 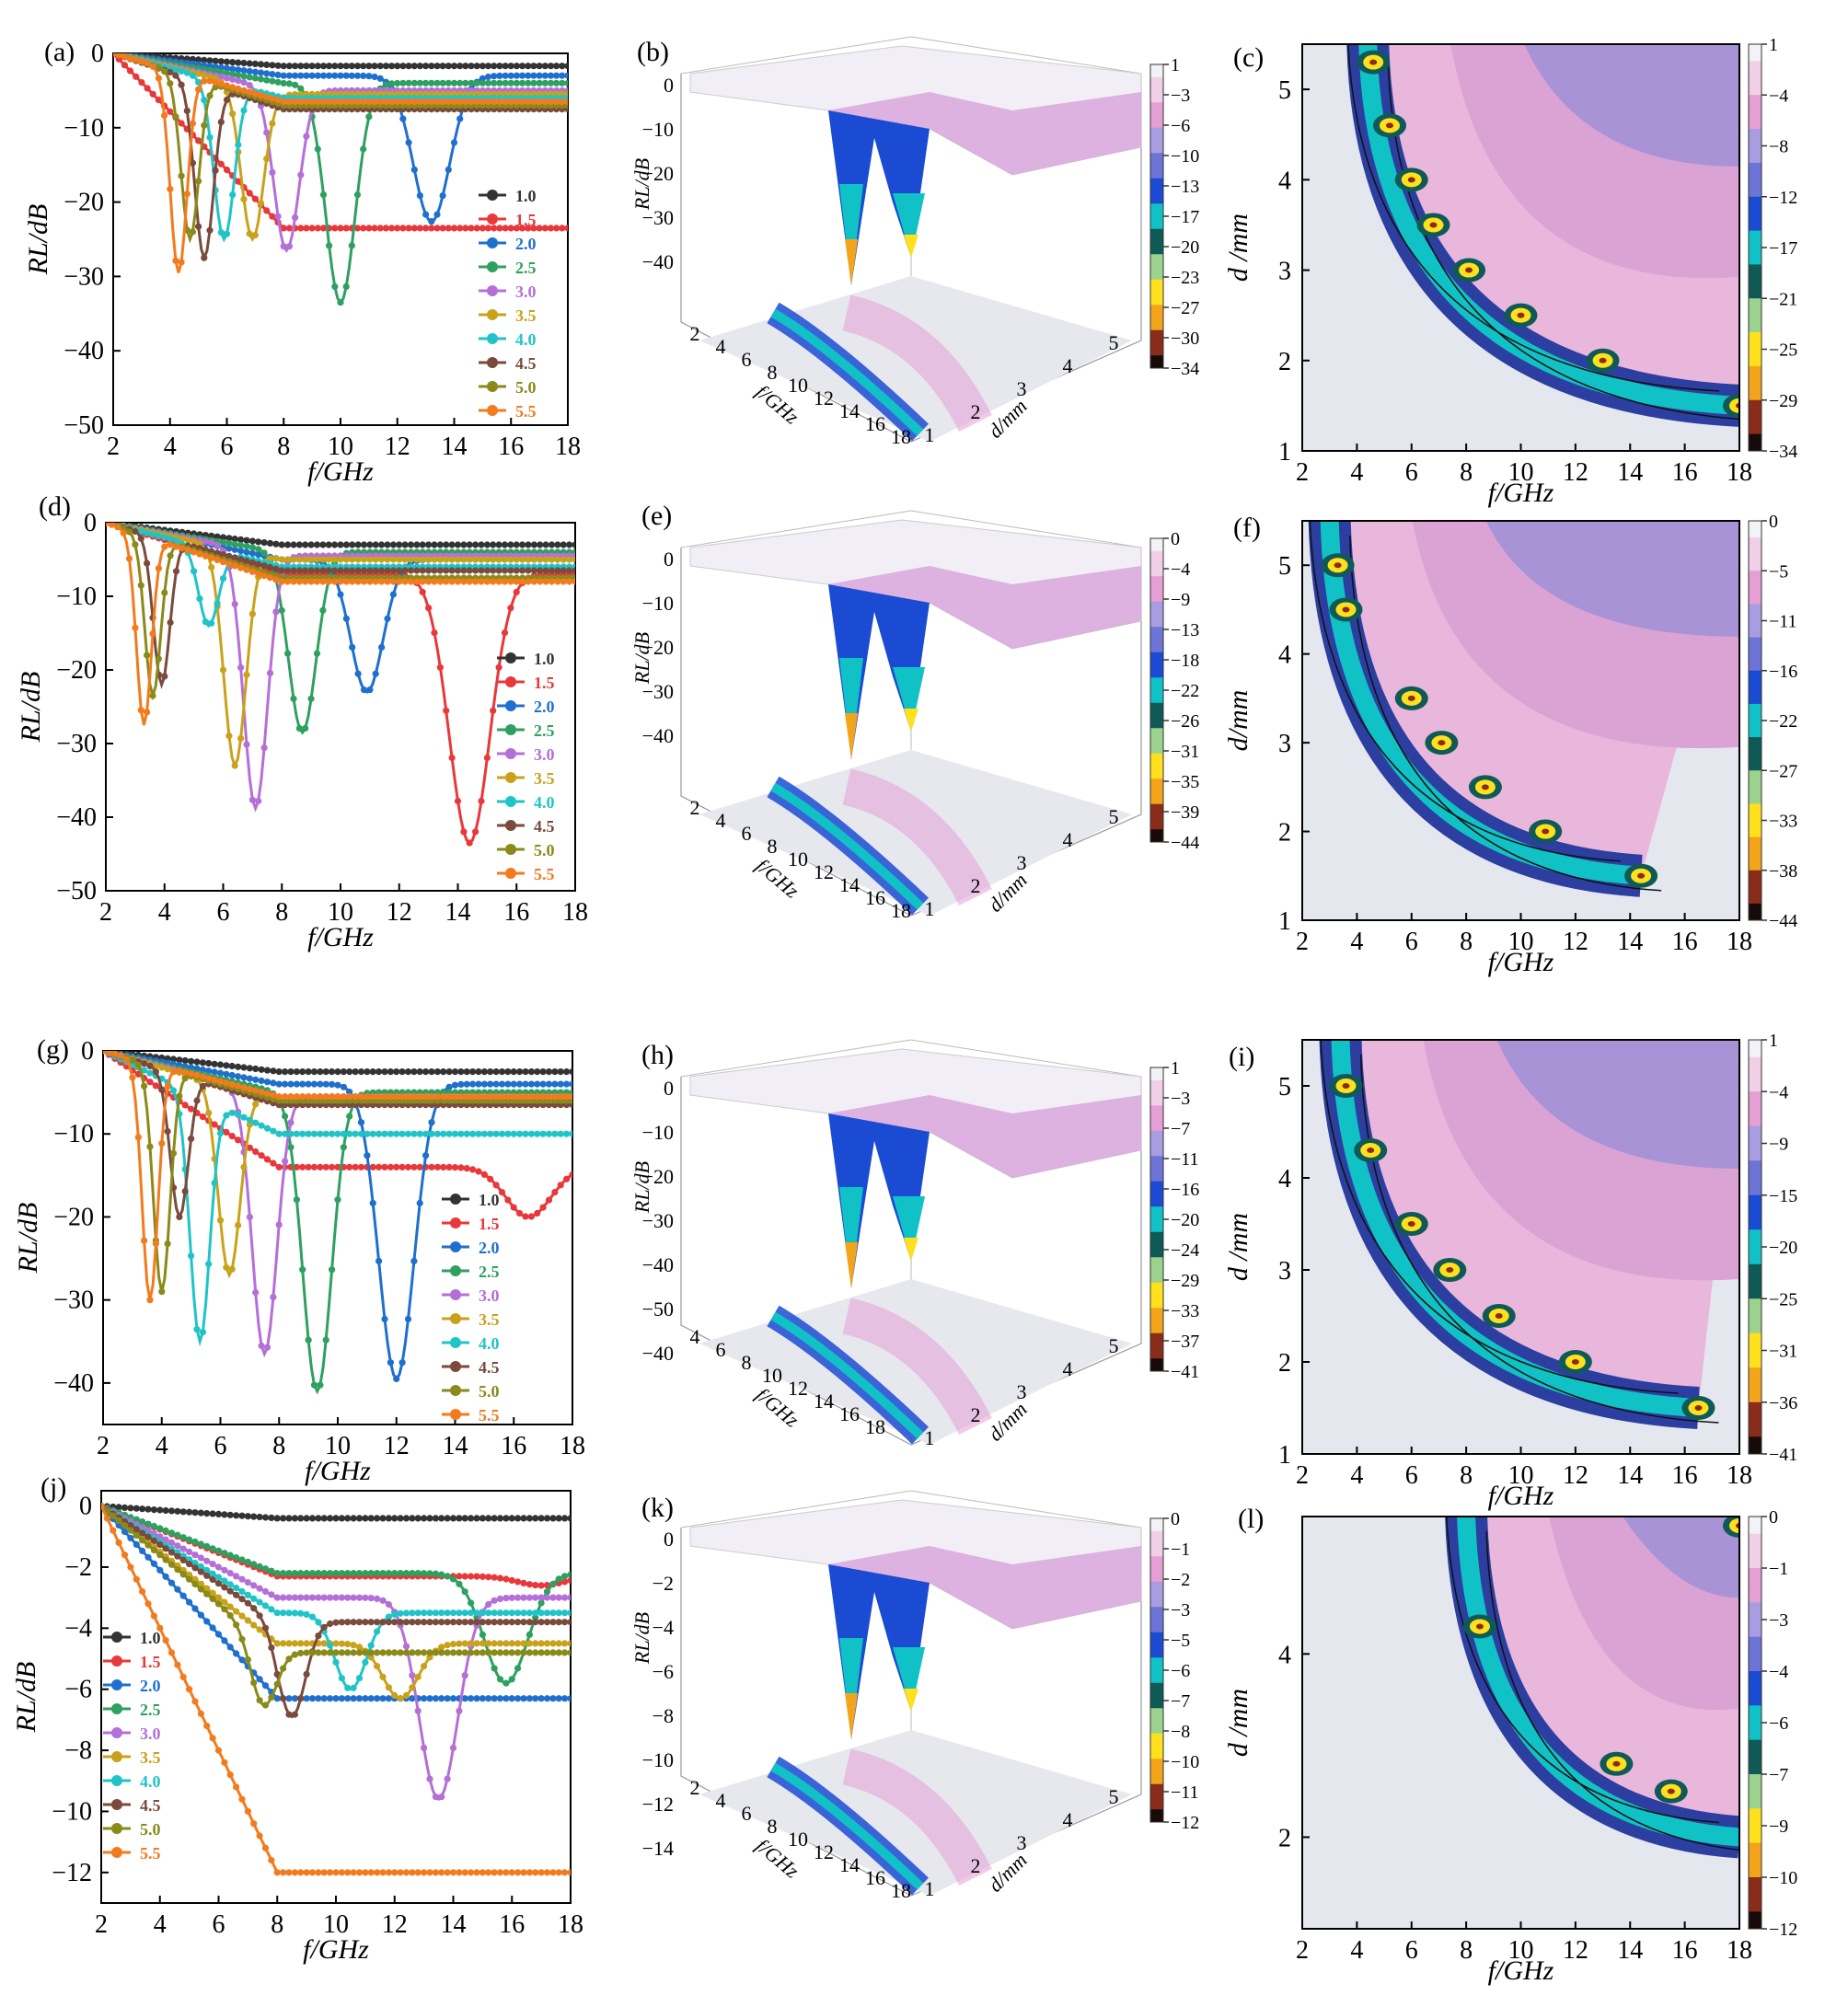 I want to click on colorbar-label: −3, so click(x=1180, y=1099).